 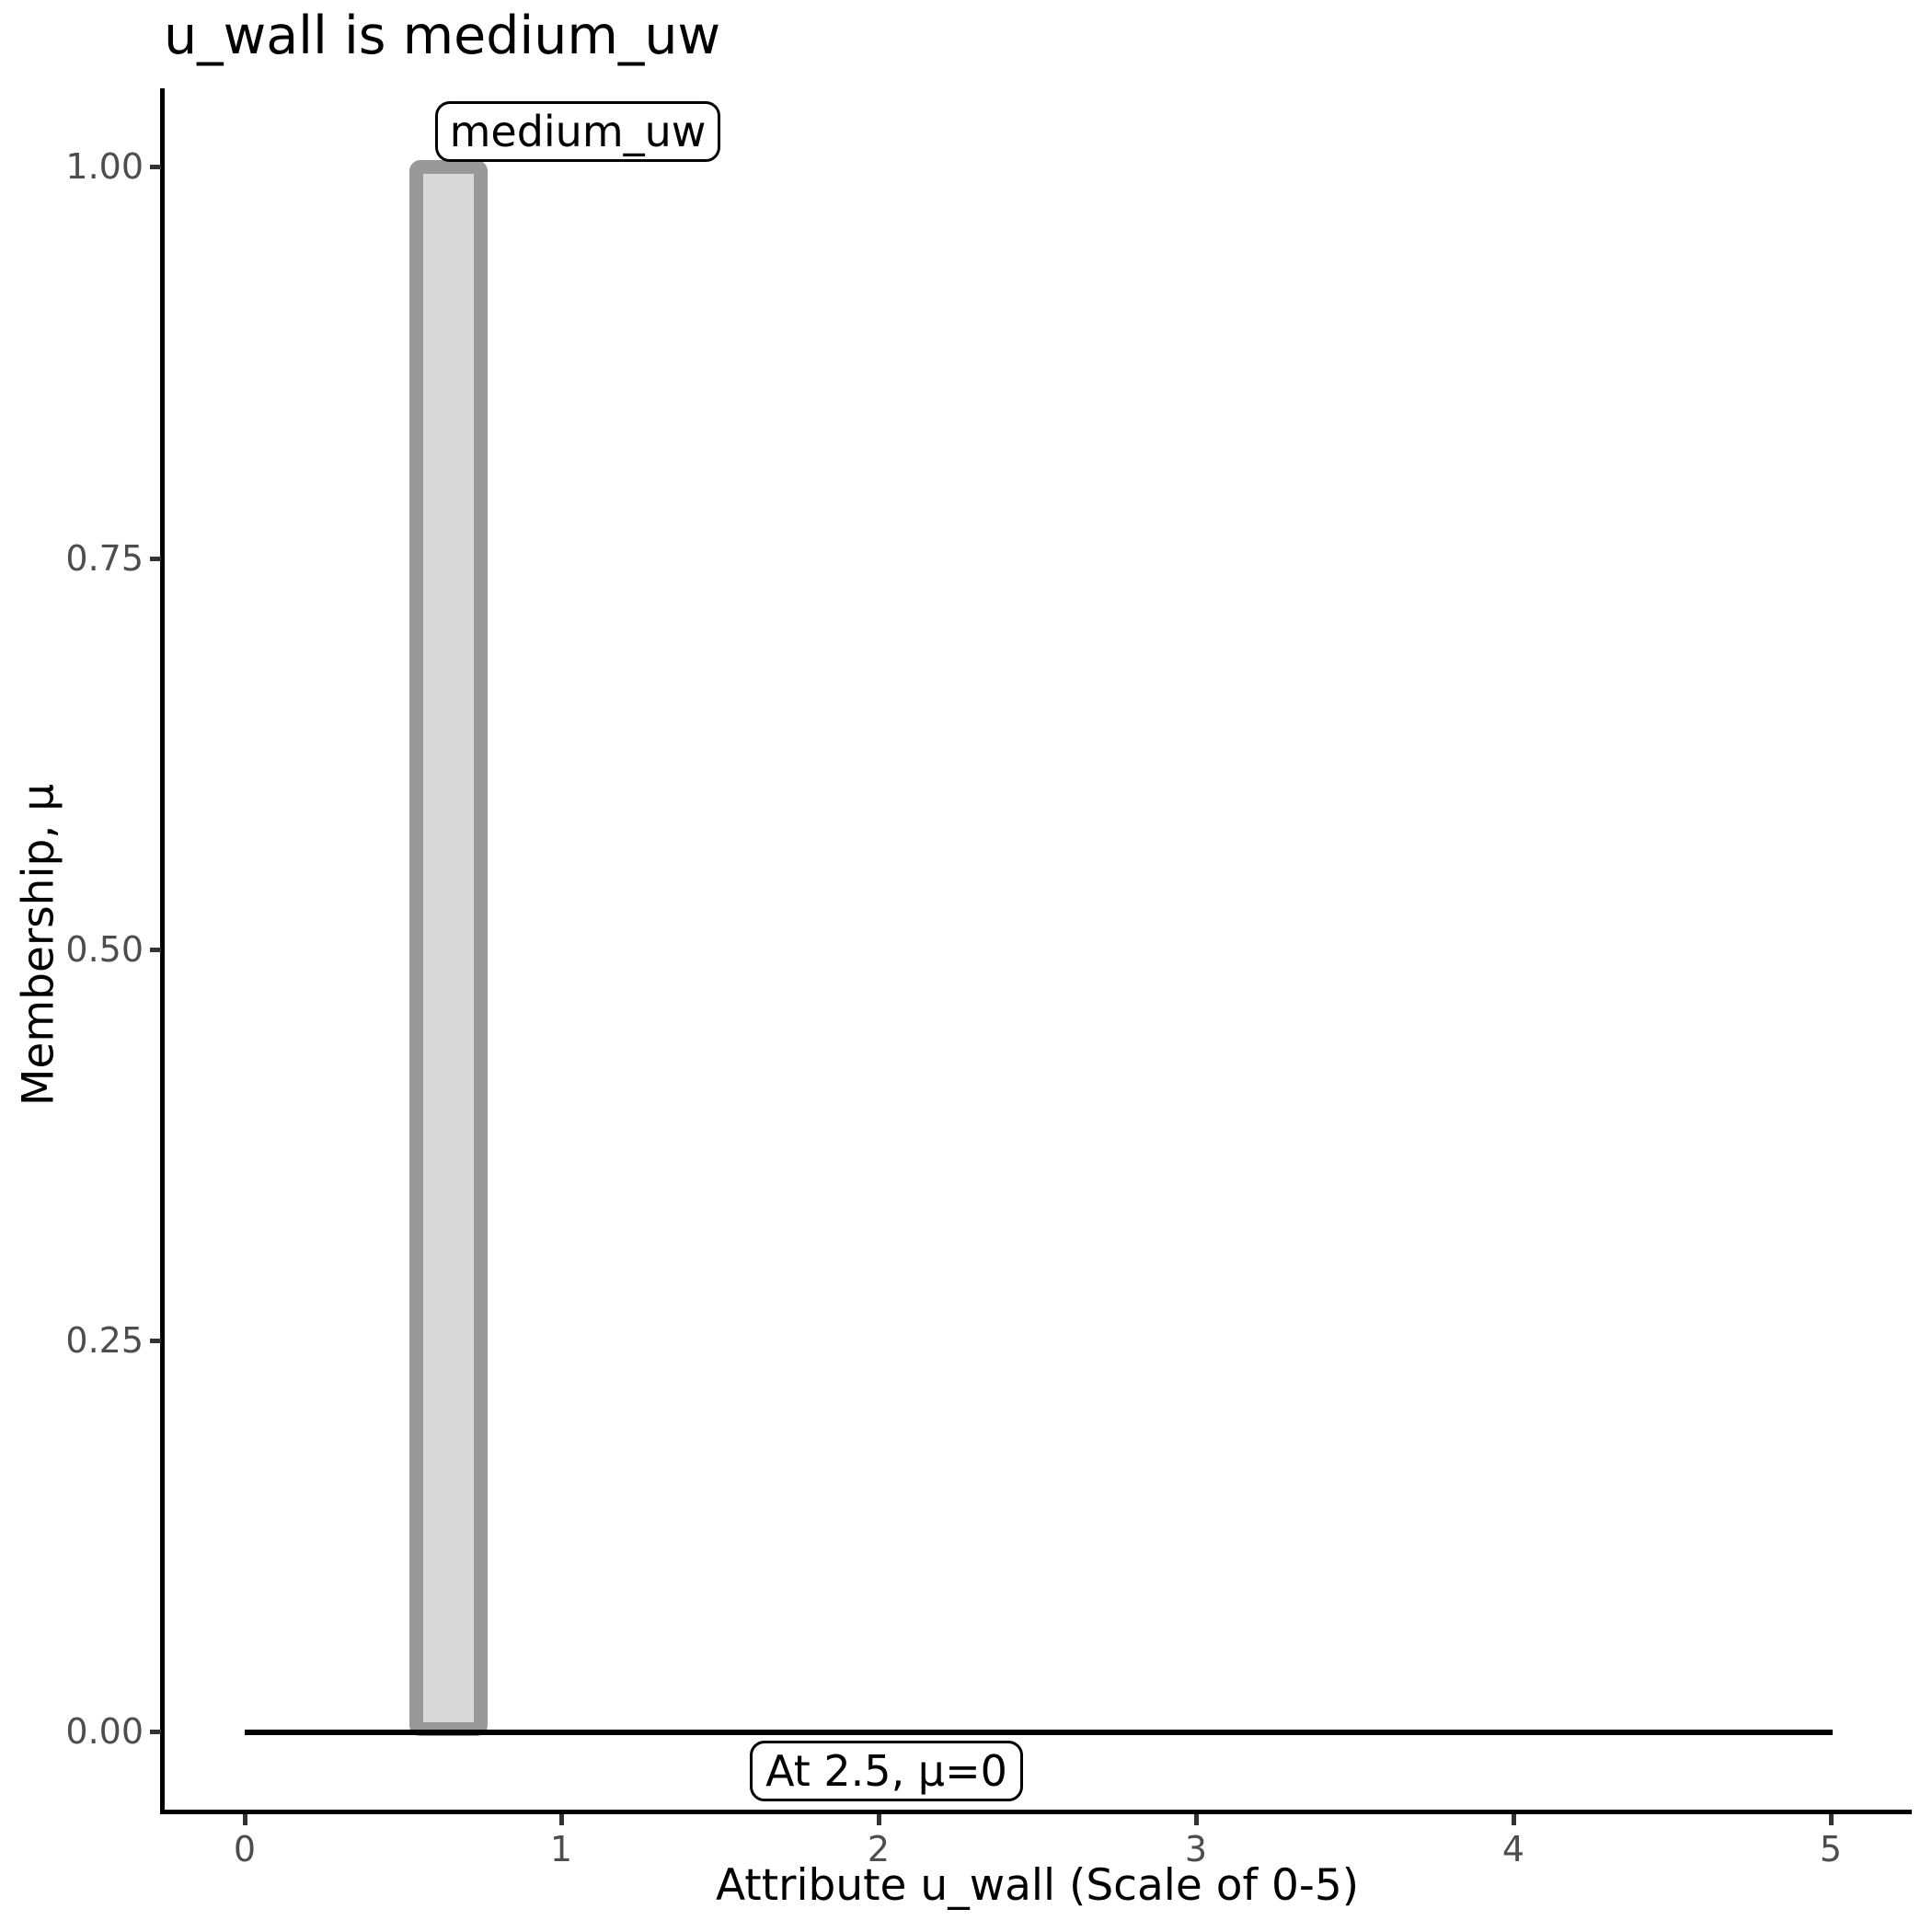 What do you see at coordinates (1196, 1849) in the screenshot?
I see `x-tick-label: 3` at bounding box center [1196, 1849].